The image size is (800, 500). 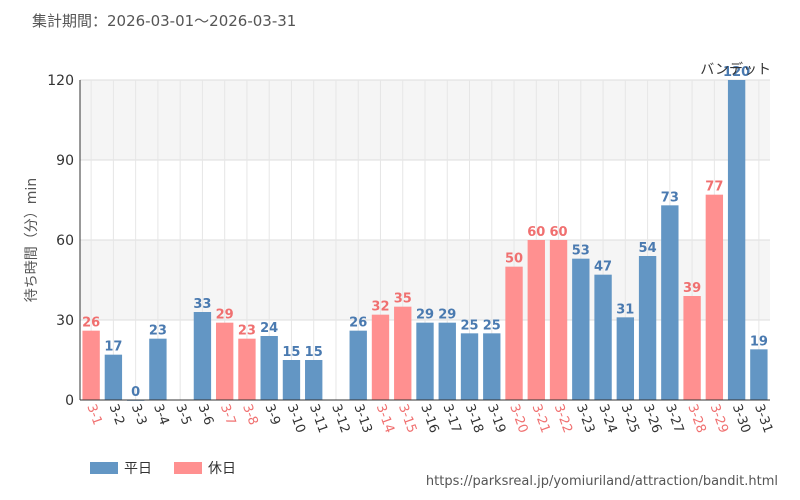 What do you see at coordinates (160, 414) in the screenshot?
I see `x-tick-label-3-4: 3-4` at bounding box center [160, 414].